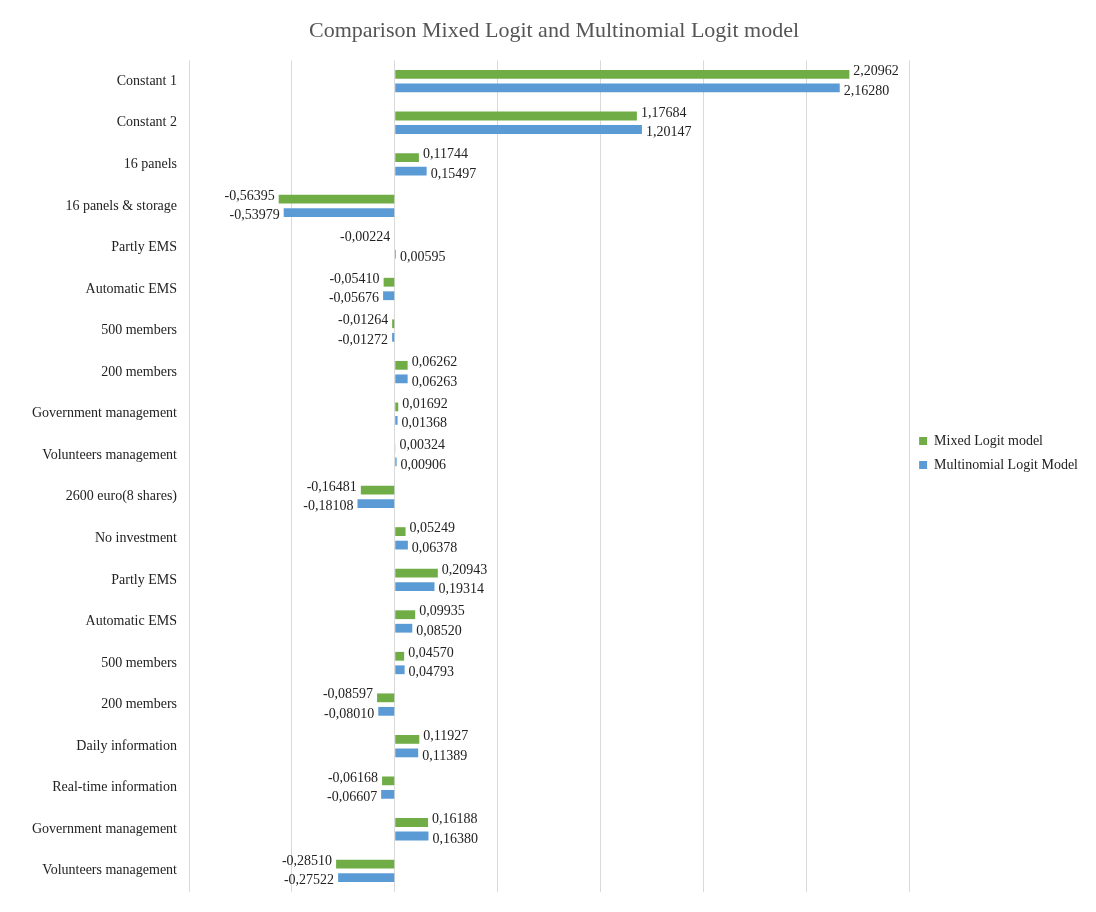  Describe the element at coordinates (354, 298) in the screenshot. I see `data-label: -0,05676` at that location.